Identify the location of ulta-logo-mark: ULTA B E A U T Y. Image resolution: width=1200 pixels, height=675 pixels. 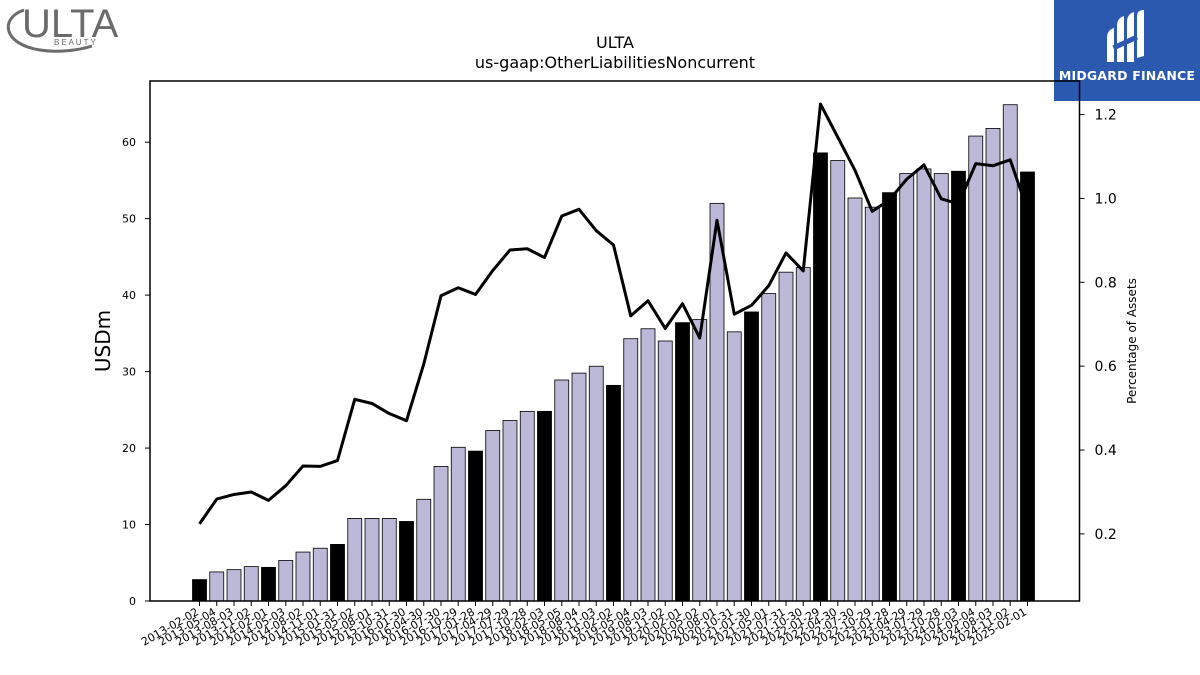
(62, 27).